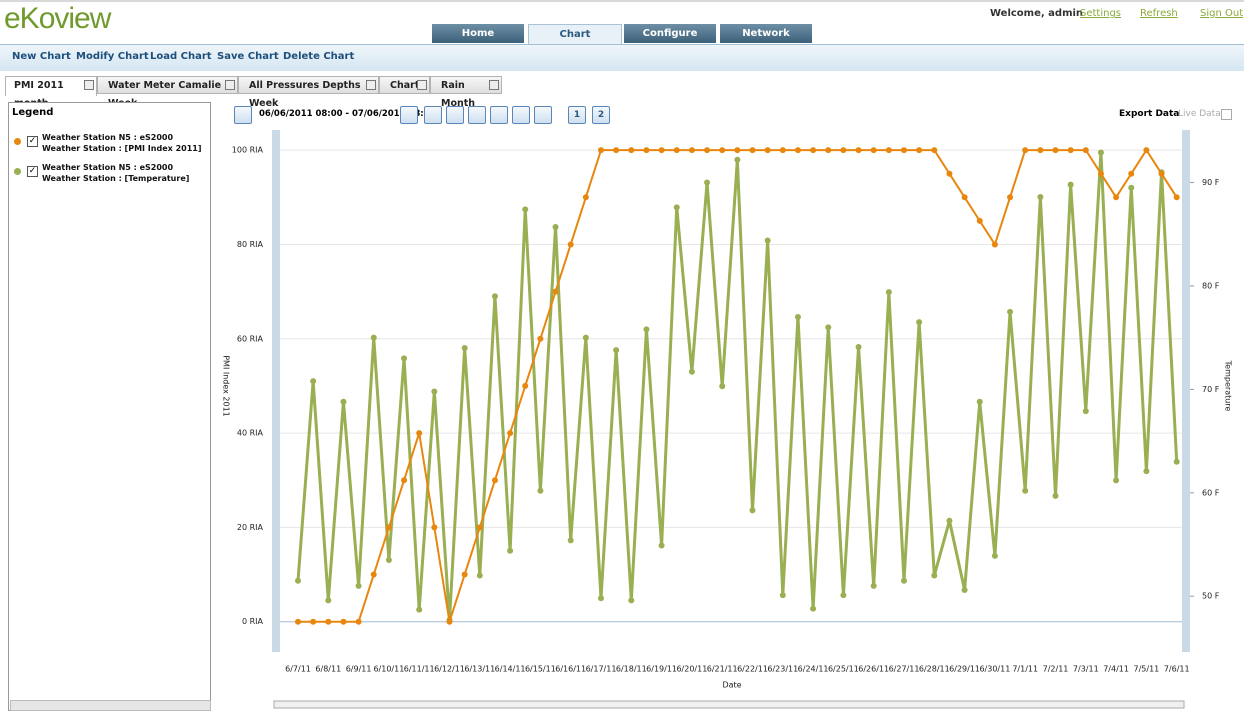  I want to click on toolbar-button: Load Chart, so click(181, 56).